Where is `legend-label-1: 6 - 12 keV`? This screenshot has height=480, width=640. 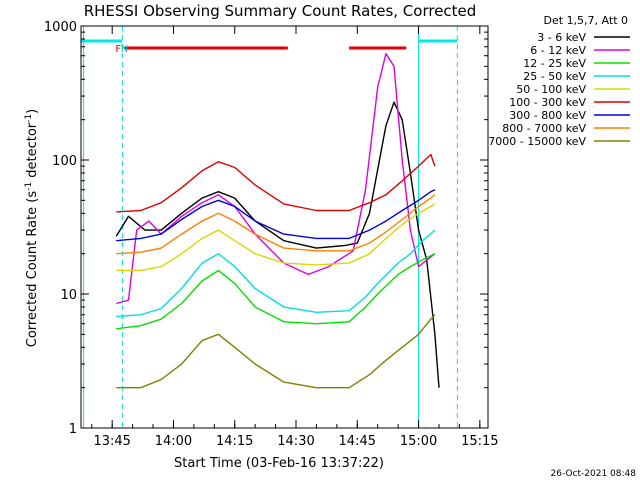
legend-label-1: 6 - 12 keV is located at coordinates (558, 50).